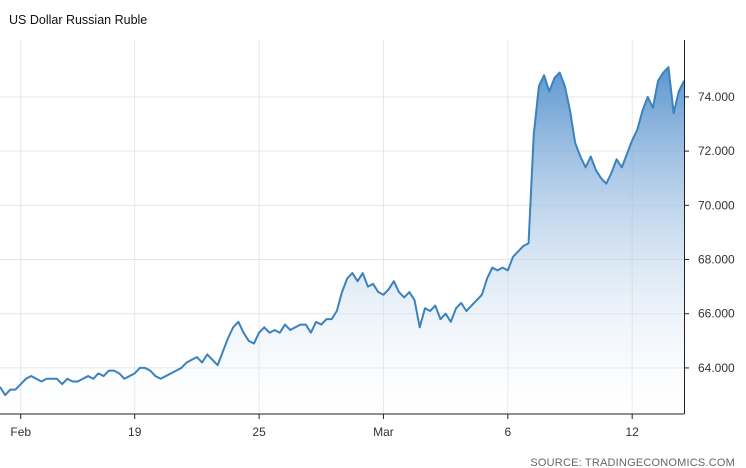  I want to click on y-tick-label: 68.000, so click(716, 260).